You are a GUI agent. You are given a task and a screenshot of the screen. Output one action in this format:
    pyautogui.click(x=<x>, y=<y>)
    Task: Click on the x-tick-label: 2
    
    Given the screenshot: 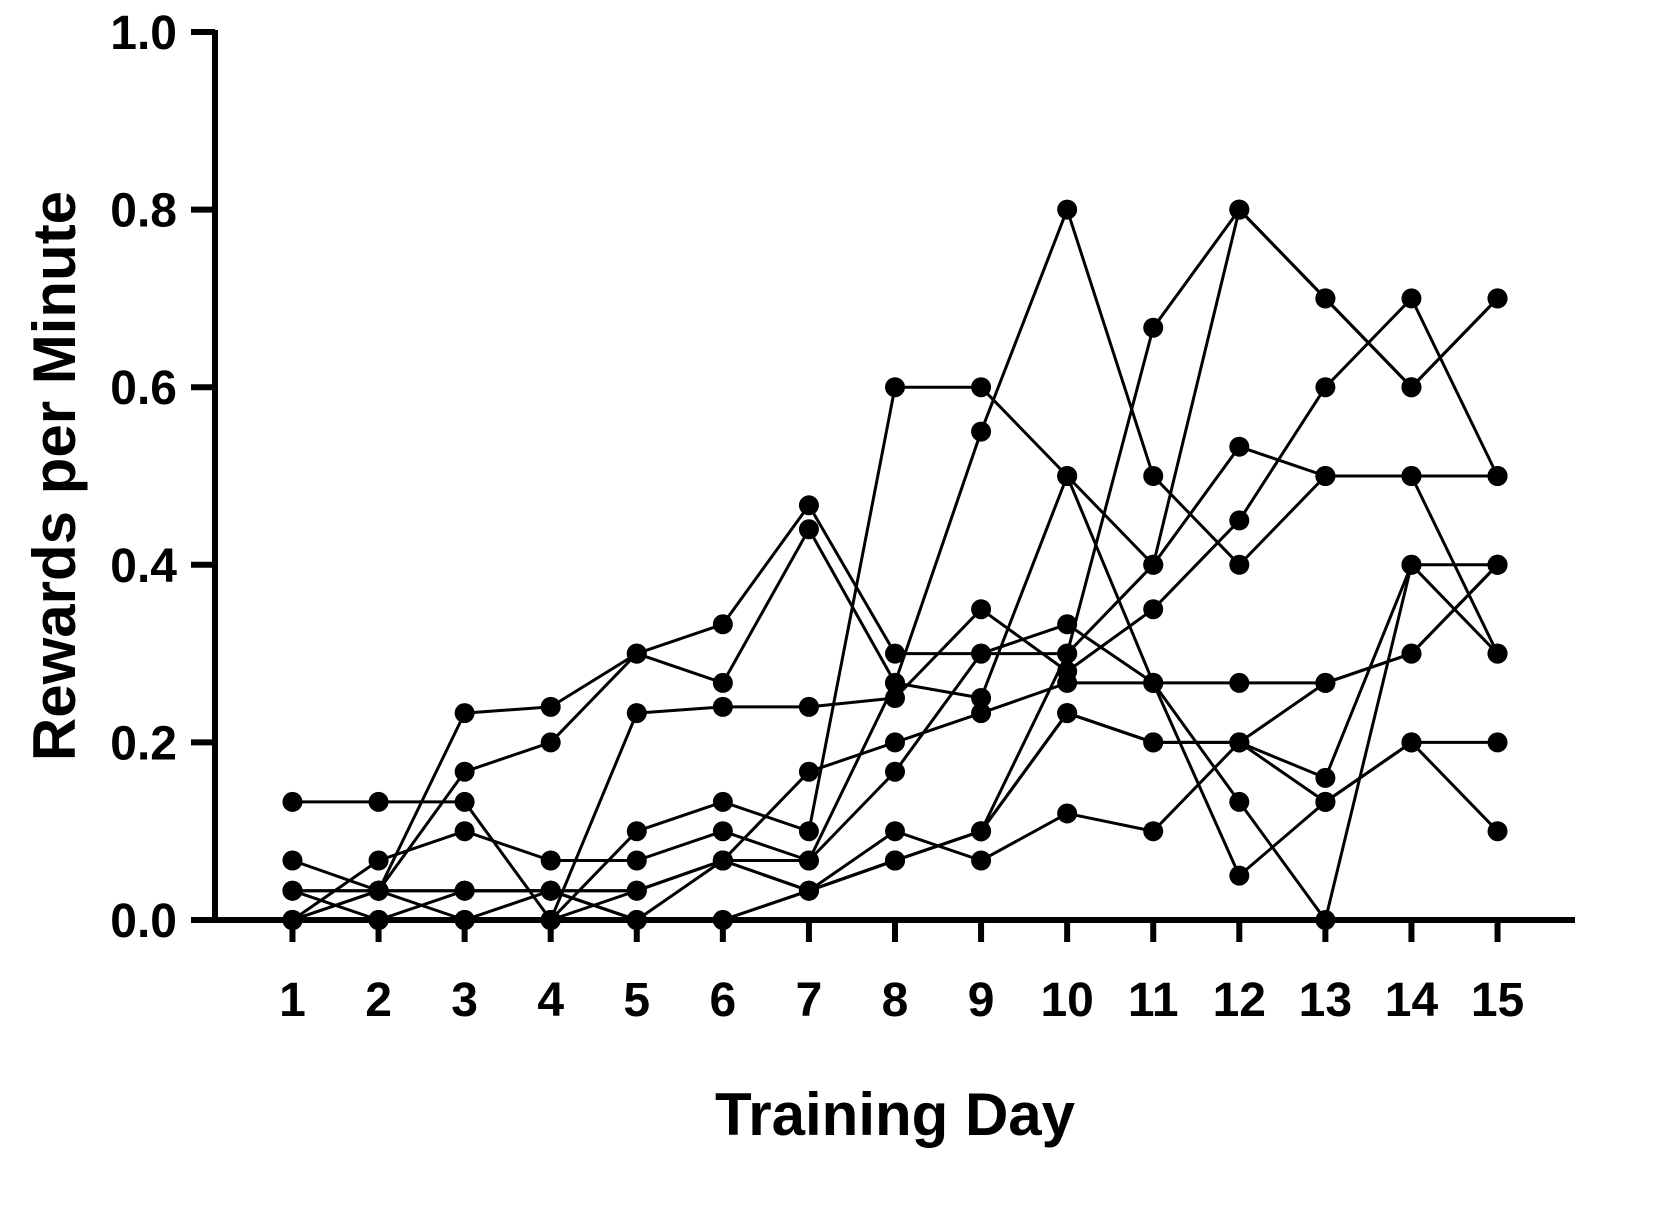 What is the action you would take?
    pyautogui.click(x=378, y=1000)
    